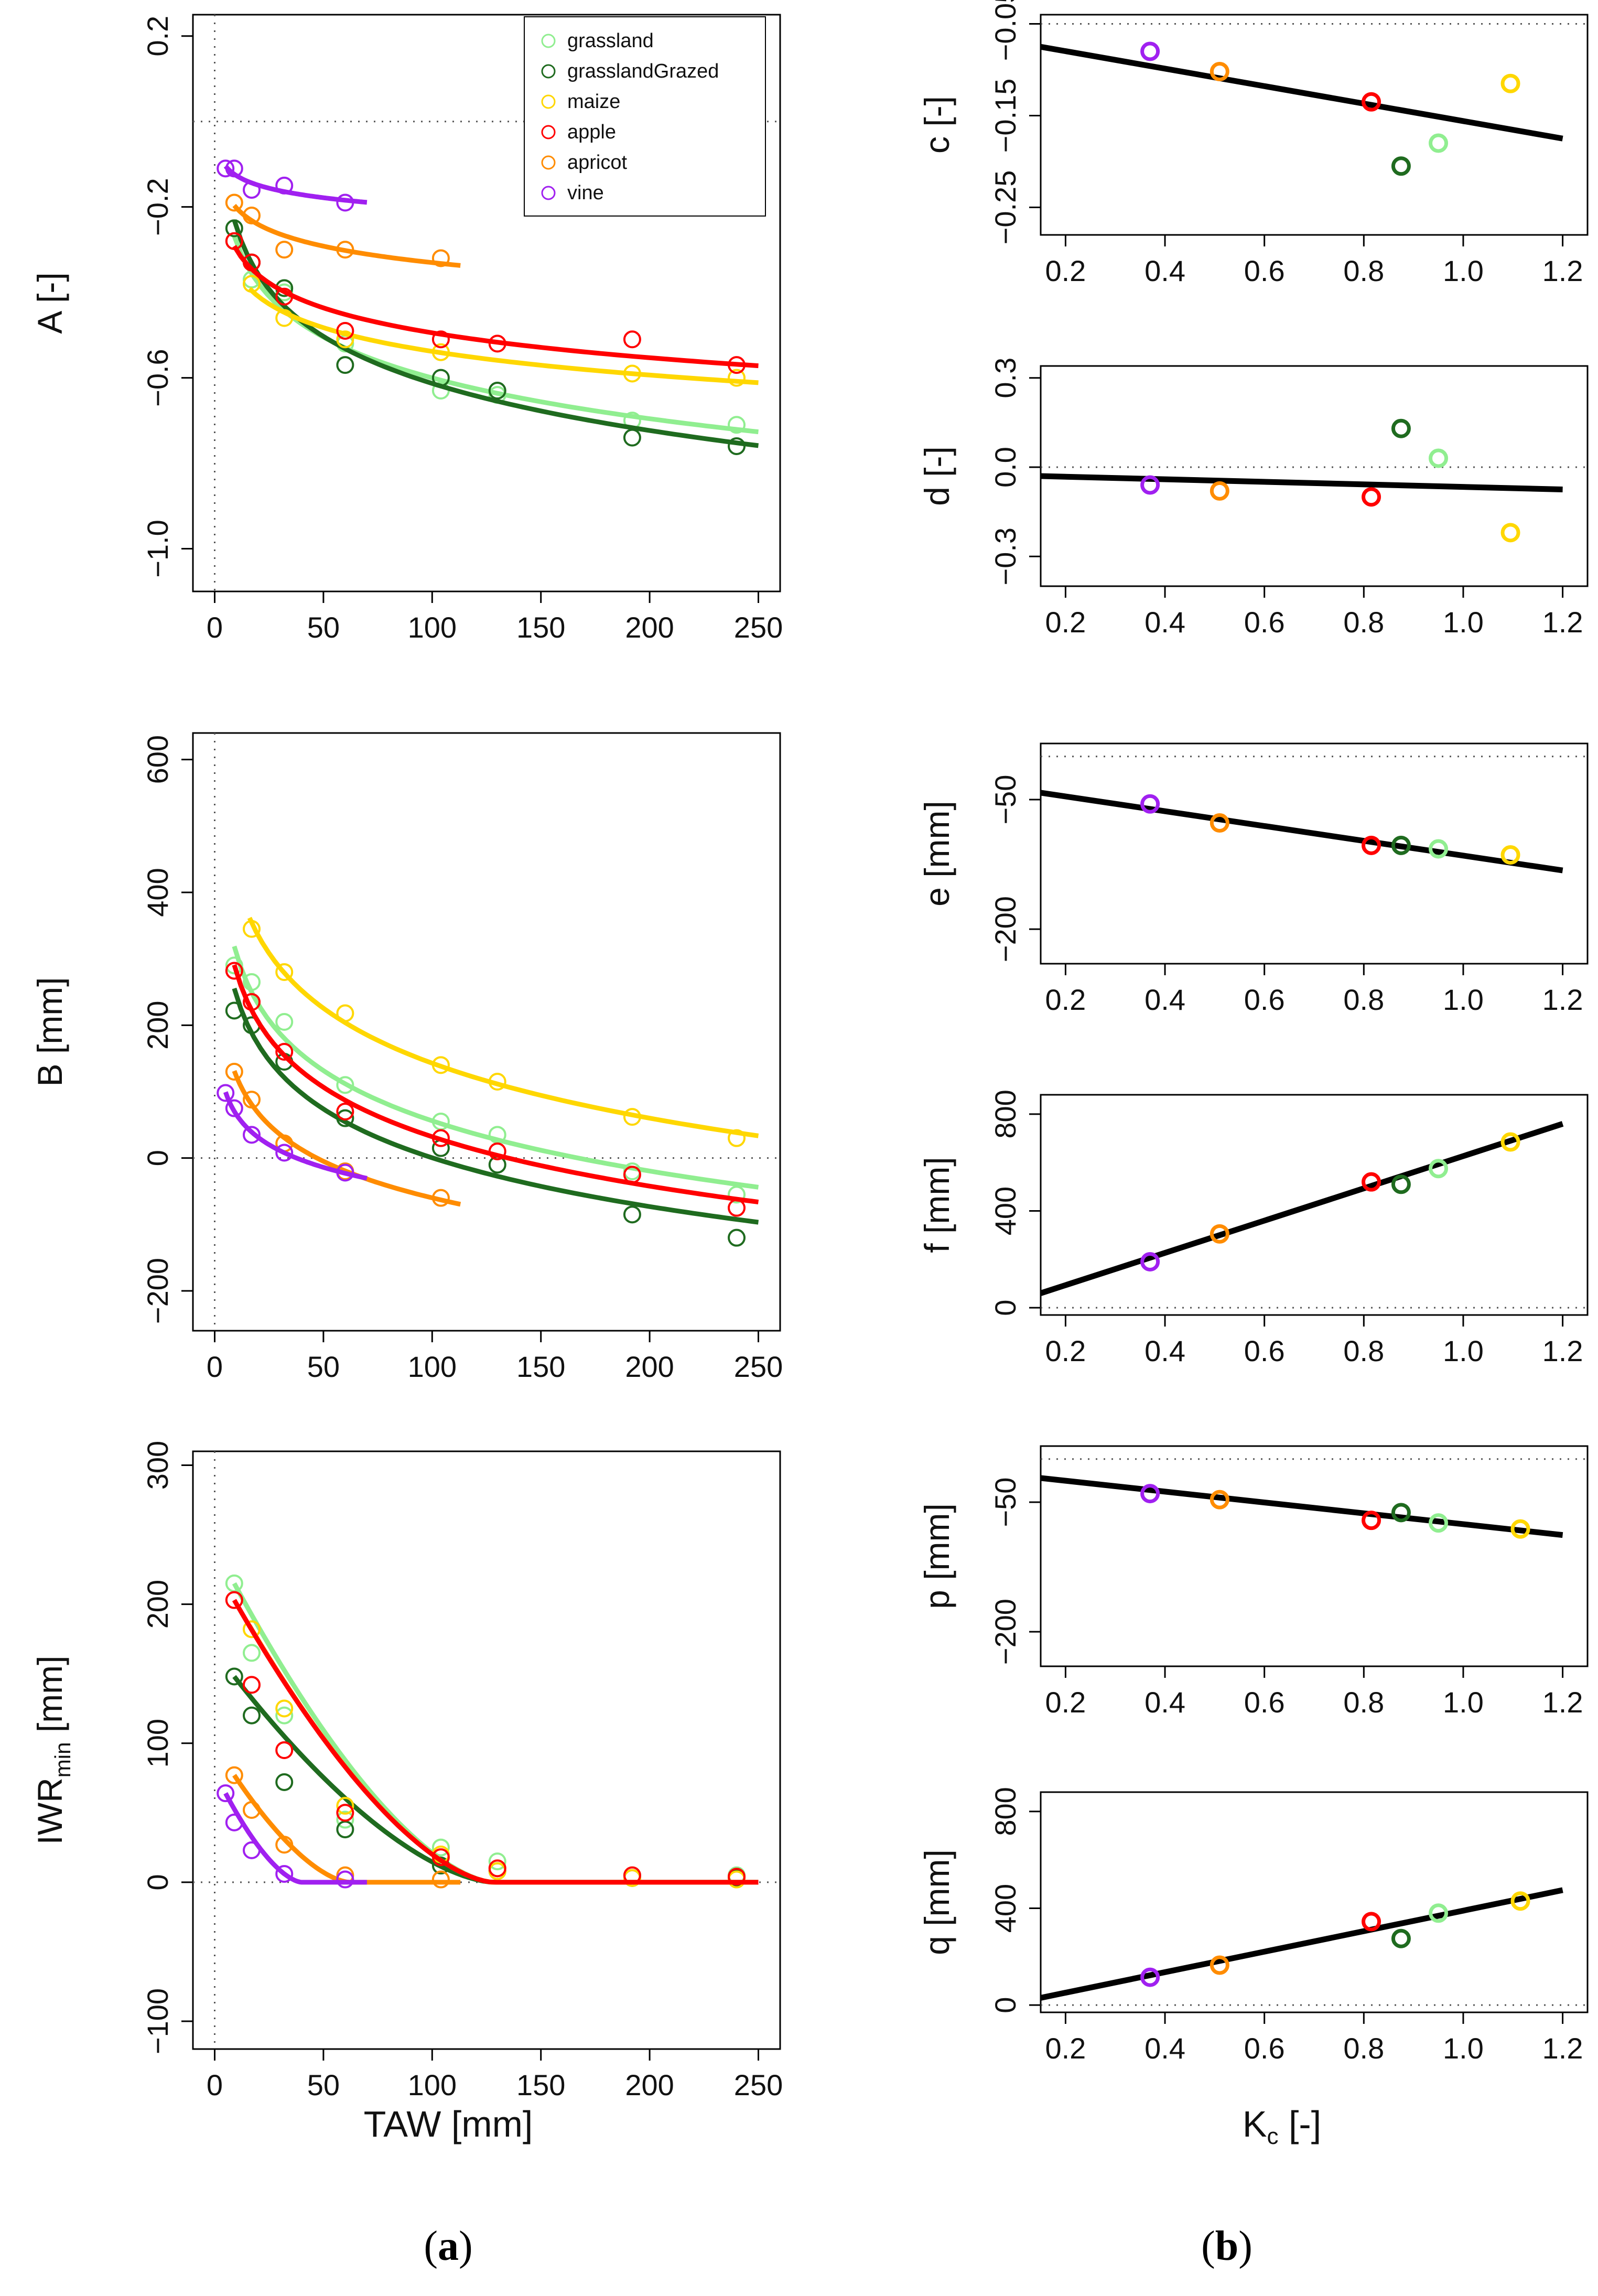  Describe the element at coordinates (611, 41) in the screenshot. I see `legend-label-grassland: grassland` at that location.